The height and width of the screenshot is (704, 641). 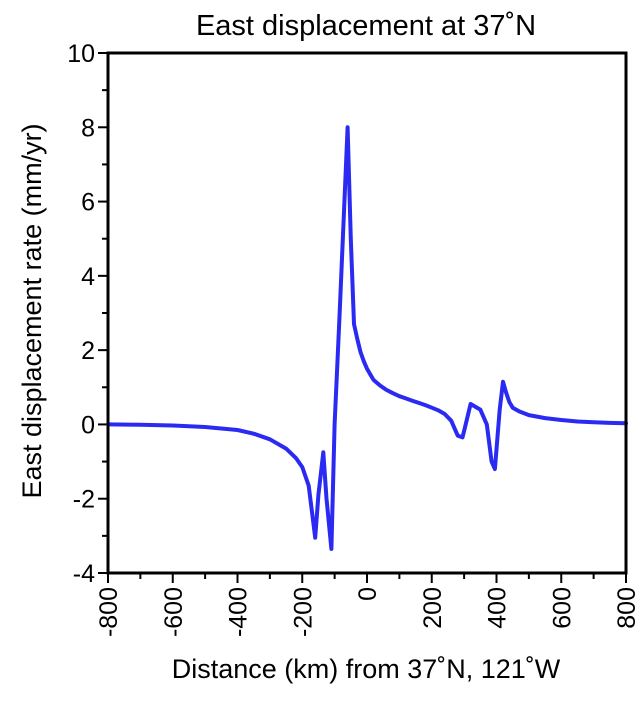 What do you see at coordinates (84, 574) in the screenshot?
I see `y-tick-label: -4` at bounding box center [84, 574].